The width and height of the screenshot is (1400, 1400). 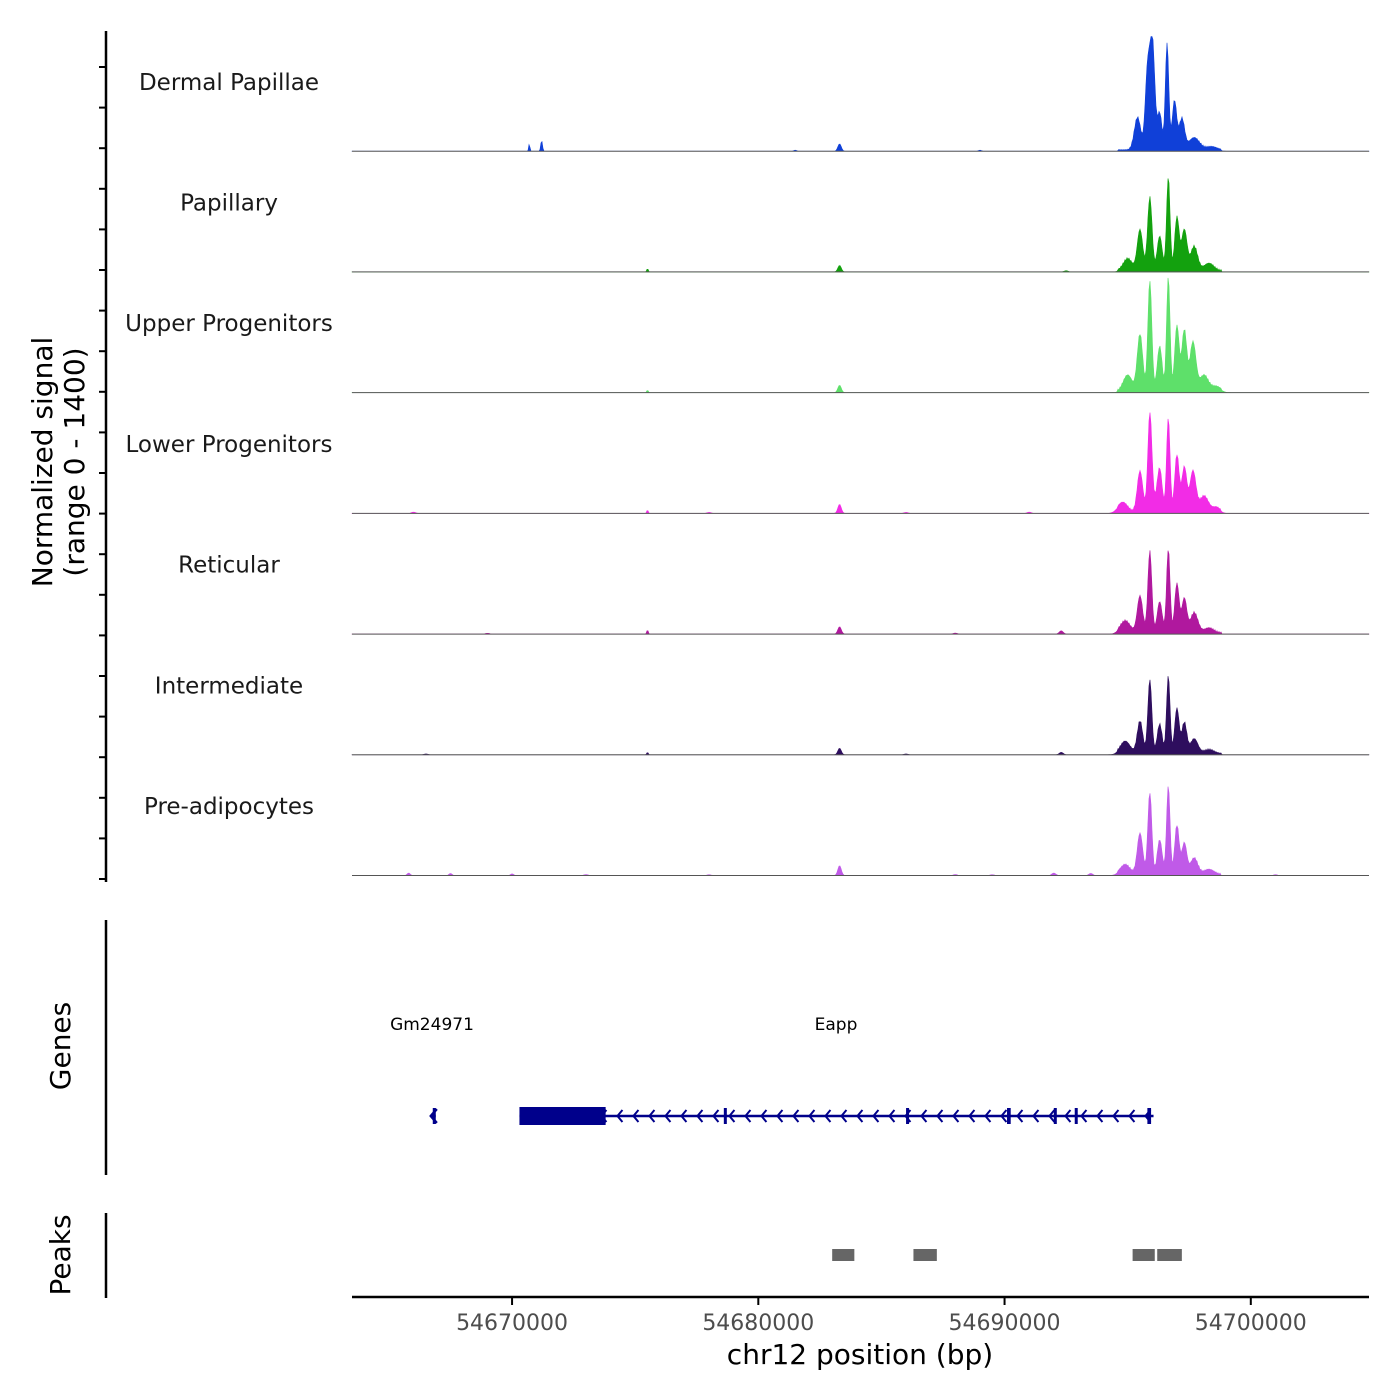 What do you see at coordinates (60, 1046) in the screenshot?
I see `genes-track-label: Genes` at bounding box center [60, 1046].